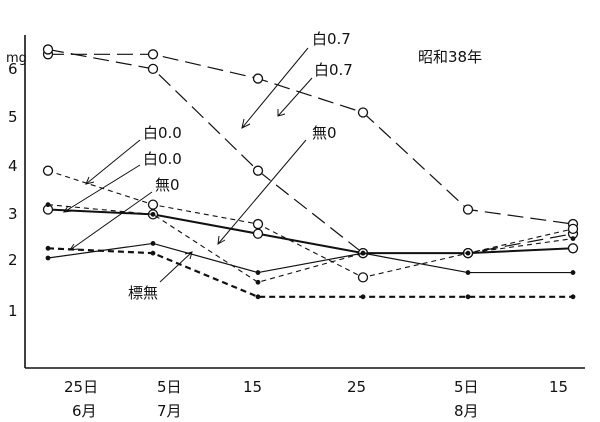 The image size is (600, 422). What do you see at coordinates (13, 190) in the screenshot?
I see `y-tick-labels: 1 2 3 4 5 6` at bounding box center [13, 190].